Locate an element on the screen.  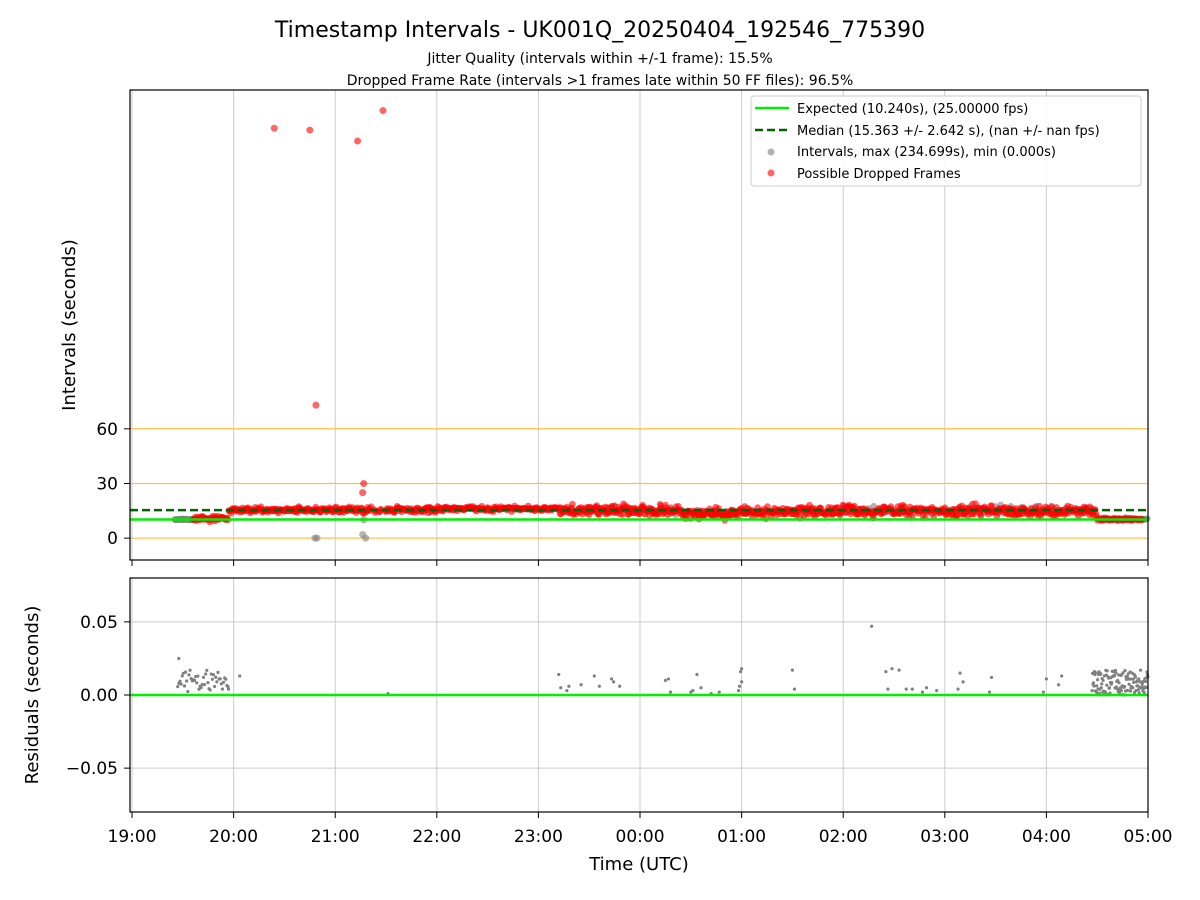
legend-intervals-swatch is located at coordinates (771, 152).